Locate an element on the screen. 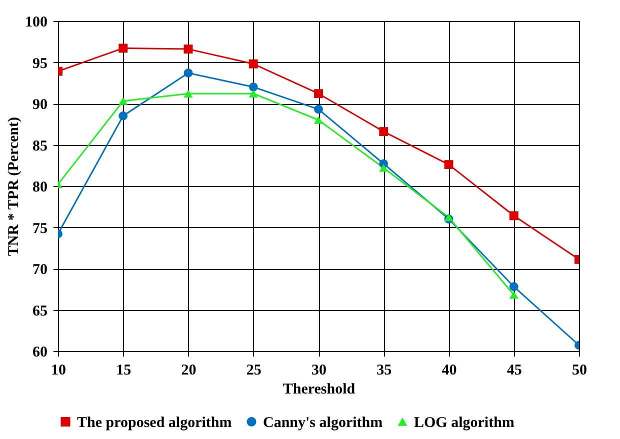 The image size is (620, 439). x-axis-title: Thereshold is located at coordinates (319, 390).